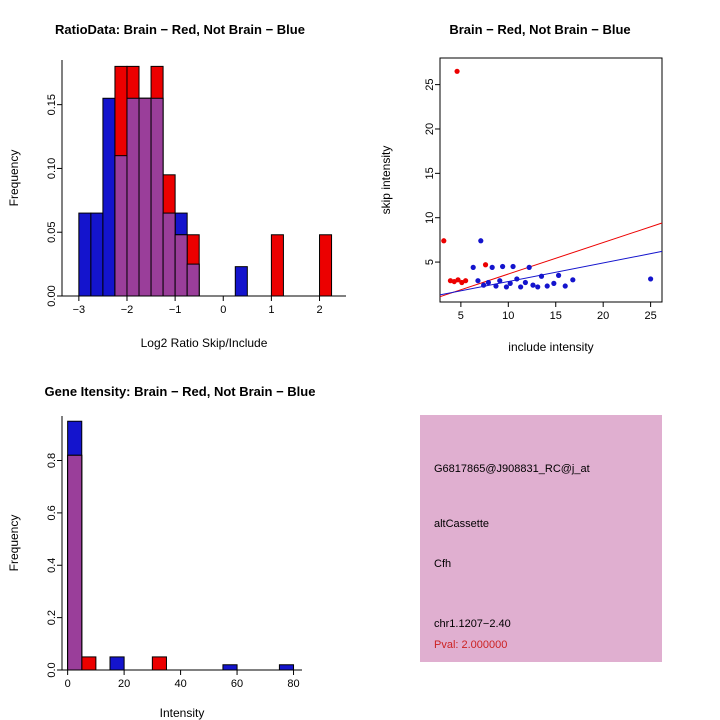  I want to click on scatter-plot-ylabel: skip intensity, so click(386, 180).